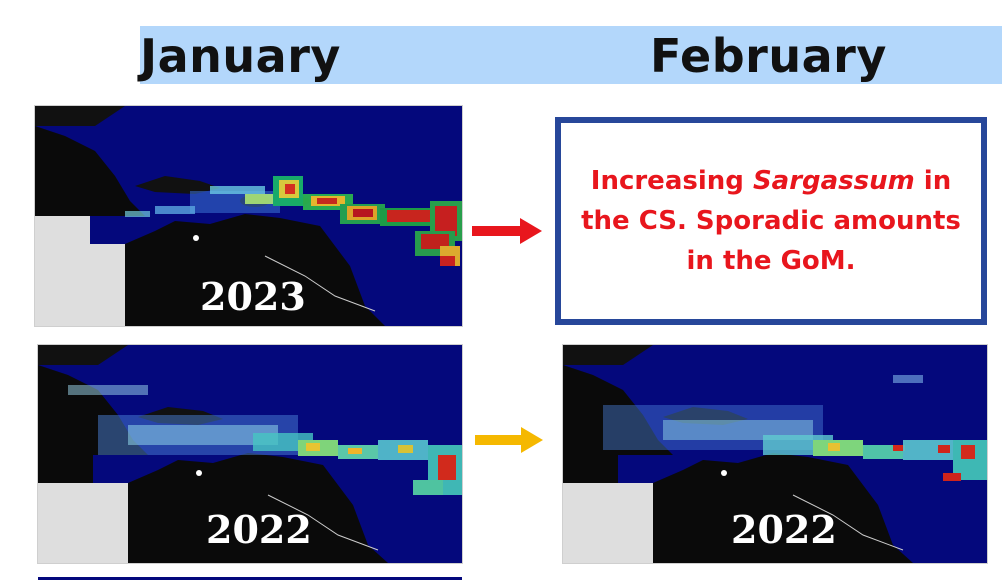  Describe the element at coordinates (833, 181) in the screenshot. I see `note-emphasis: Sargassum` at that location.